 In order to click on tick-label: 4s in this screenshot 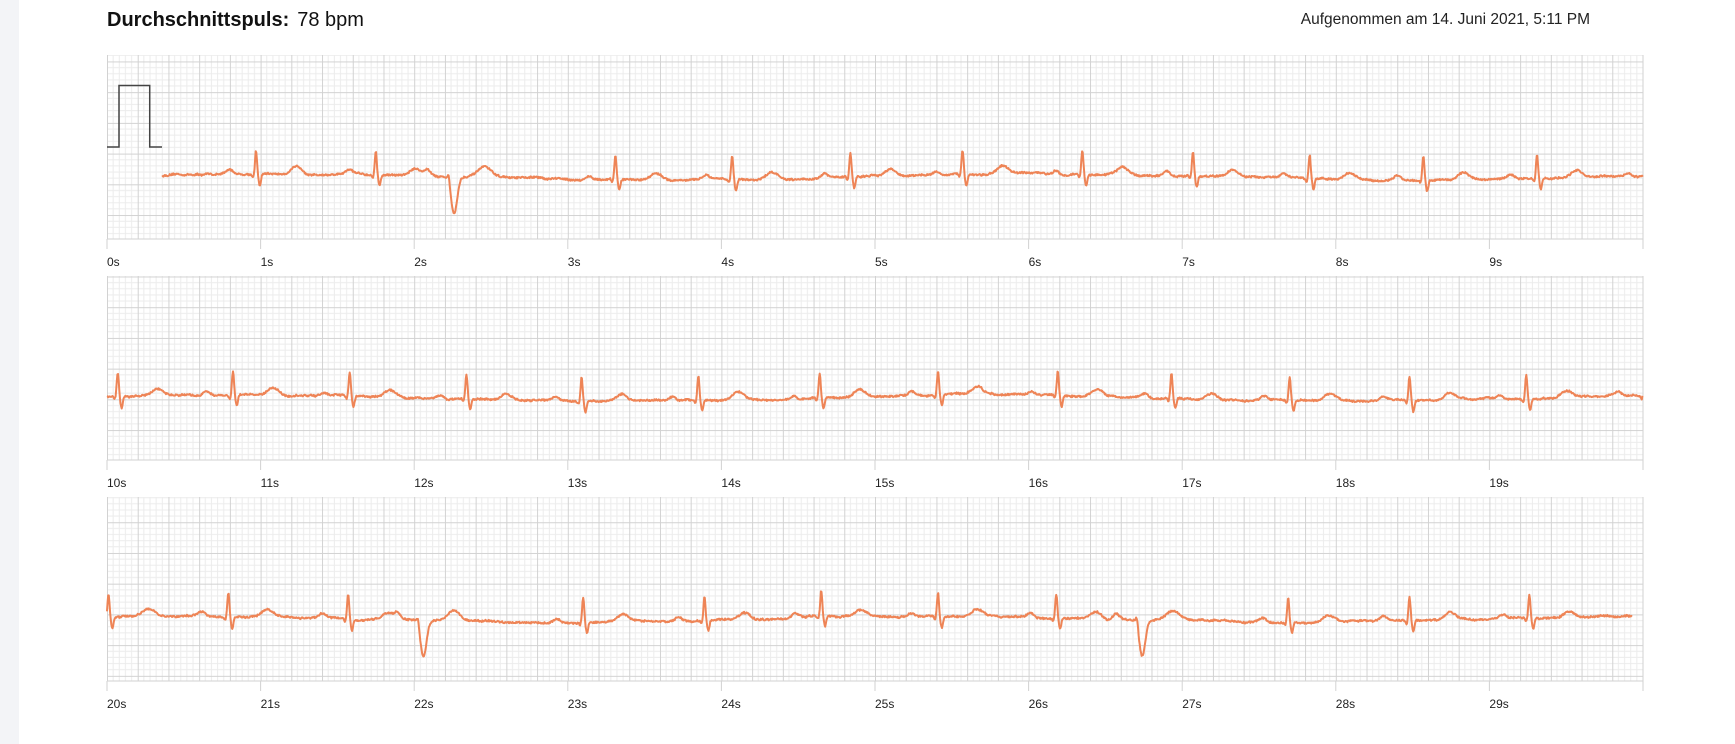, I will do `click(727, 262)`.